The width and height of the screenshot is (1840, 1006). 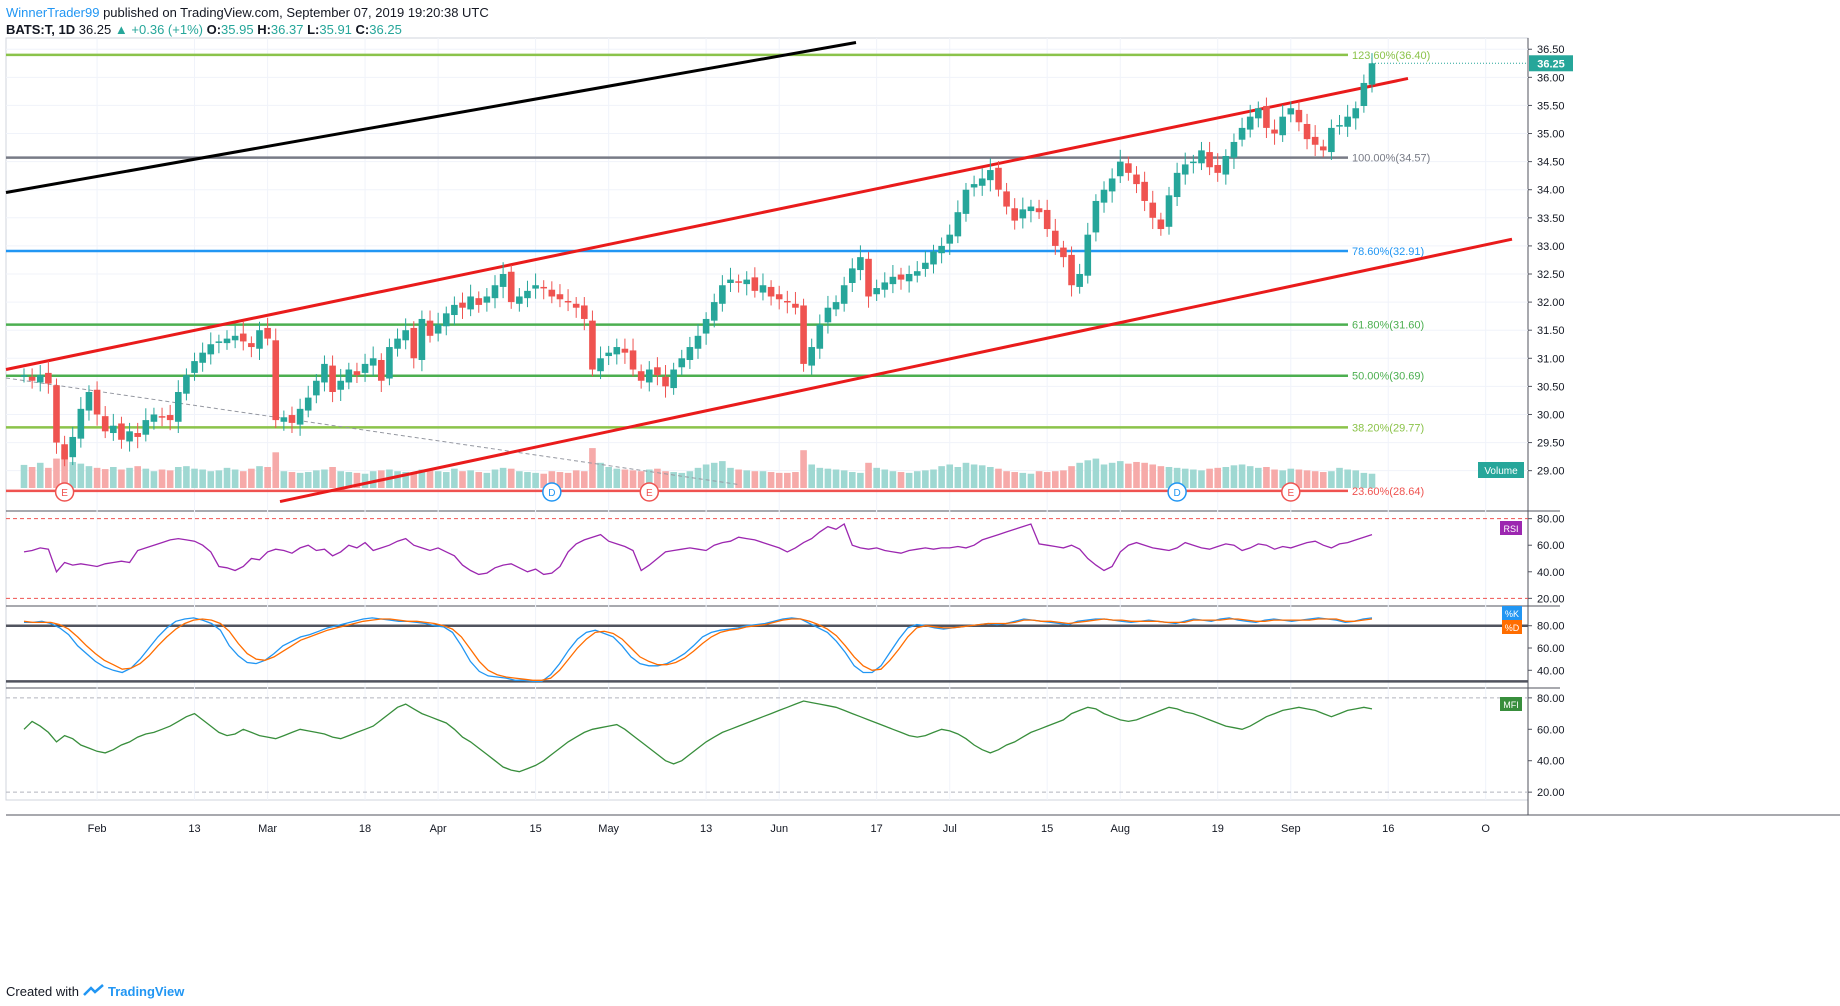 I want to click on open-value: 35.95, so click(x=237, y=29).